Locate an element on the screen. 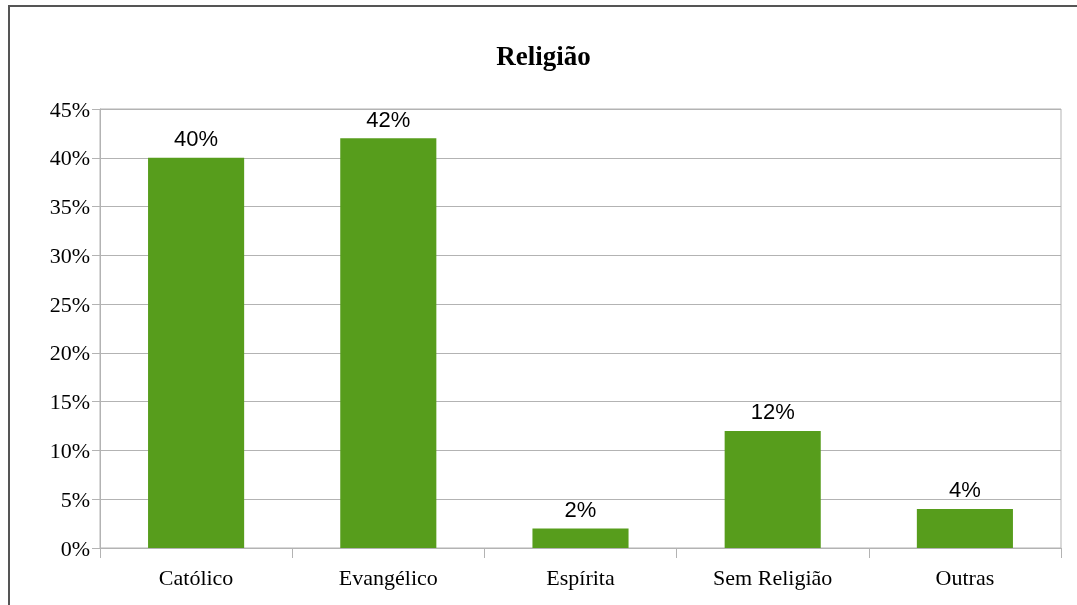 This screenshot has height=605, width=1077. y-tick-label: 15% is located at coordinates (69, 402).